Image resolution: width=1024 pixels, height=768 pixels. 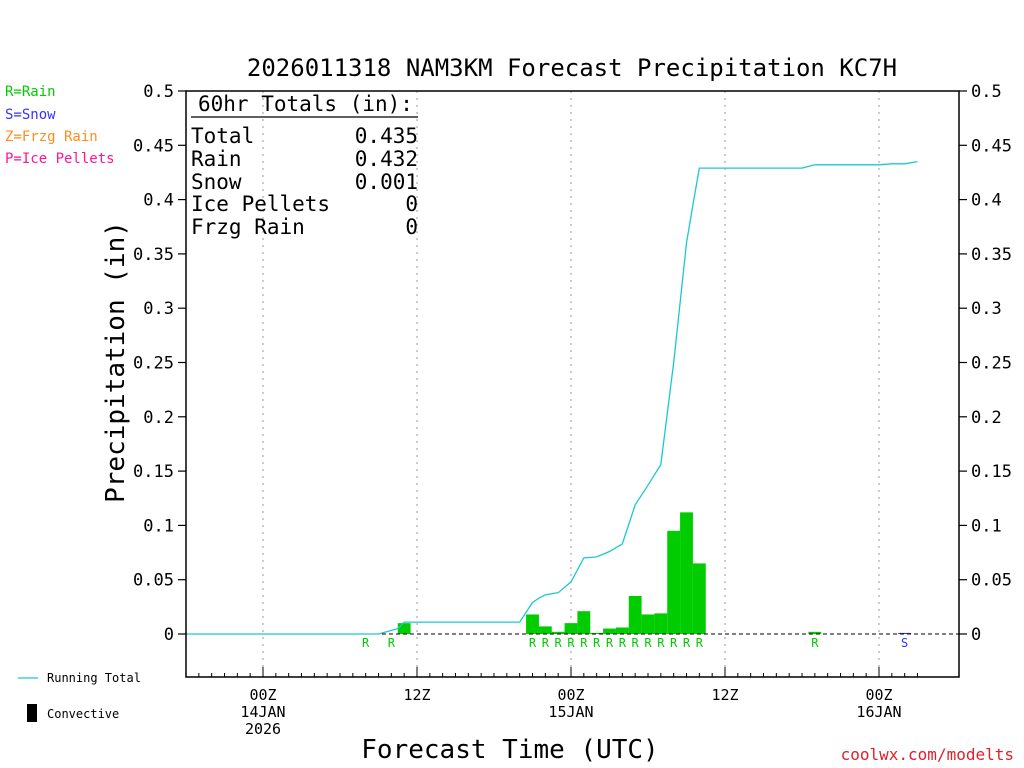 What do you see at coordinates (991, 581) in the screenshot?
I see `y-tick-label-right-9: 0.05` at bounding box center [991, 581].